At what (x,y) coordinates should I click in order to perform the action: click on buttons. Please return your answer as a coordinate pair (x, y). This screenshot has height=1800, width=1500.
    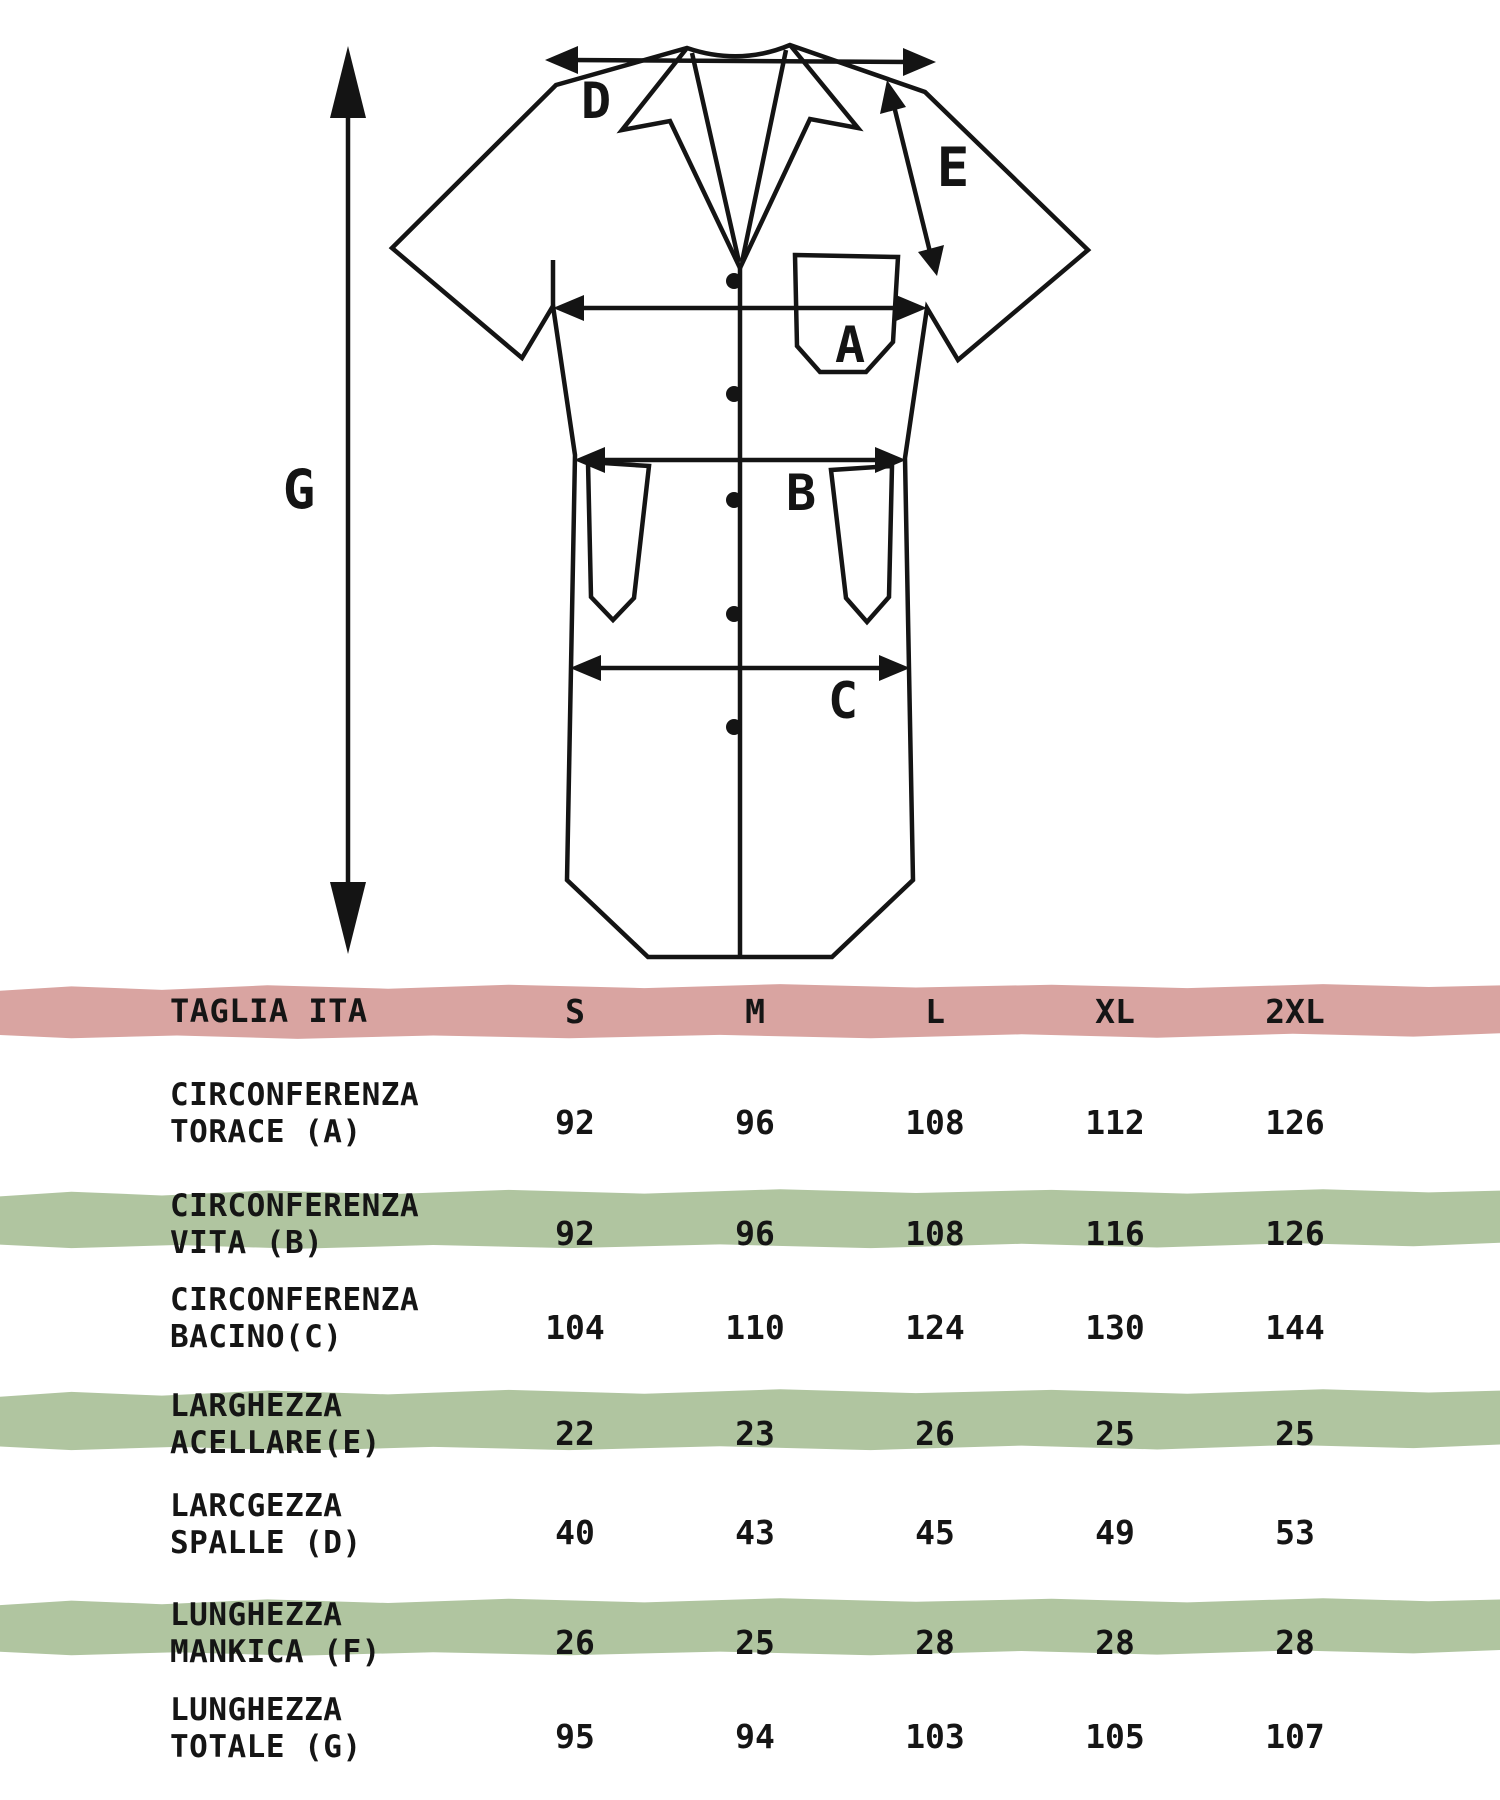
    Looking at the image, I should click on (734, 504).